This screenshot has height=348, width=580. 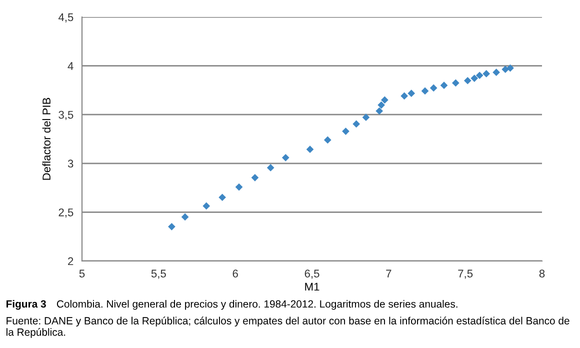 I want to click on y-tick-label: 3, so click(x=71, y=164).